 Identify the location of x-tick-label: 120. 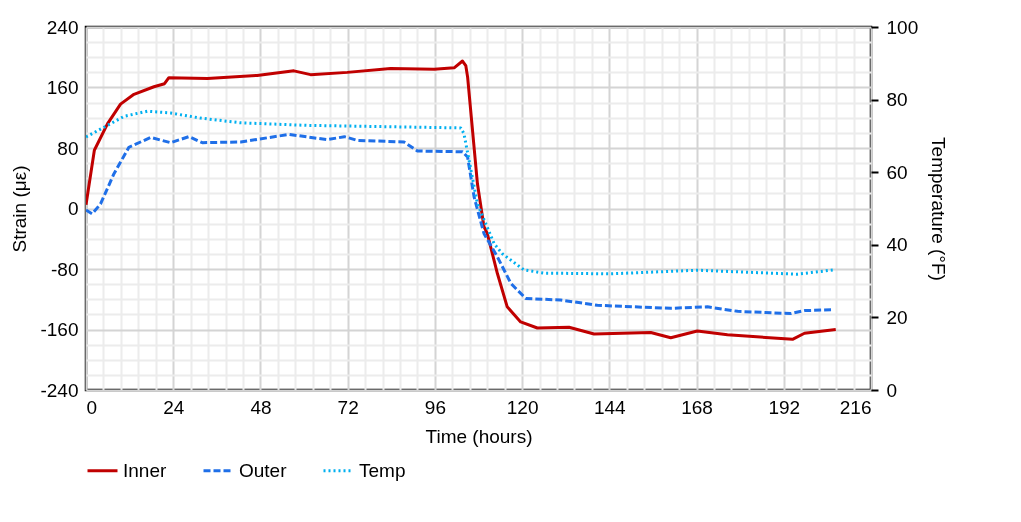
(522, 407).